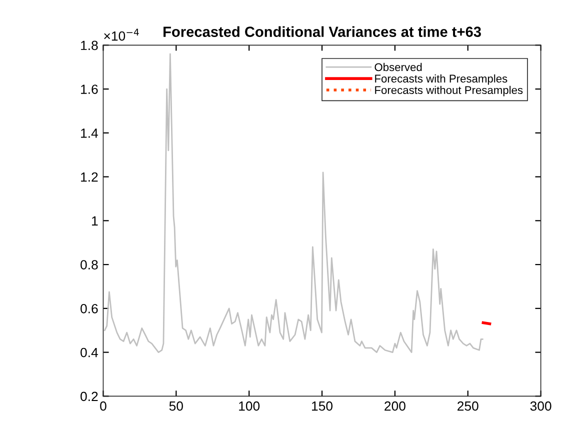 Image resolution: width=561 pixels, height=426 pixels. What do you see at coordinates (89, 45) in the screenshot?
I see `y-tick-label: 1.8` at bounding box center [89, 45].